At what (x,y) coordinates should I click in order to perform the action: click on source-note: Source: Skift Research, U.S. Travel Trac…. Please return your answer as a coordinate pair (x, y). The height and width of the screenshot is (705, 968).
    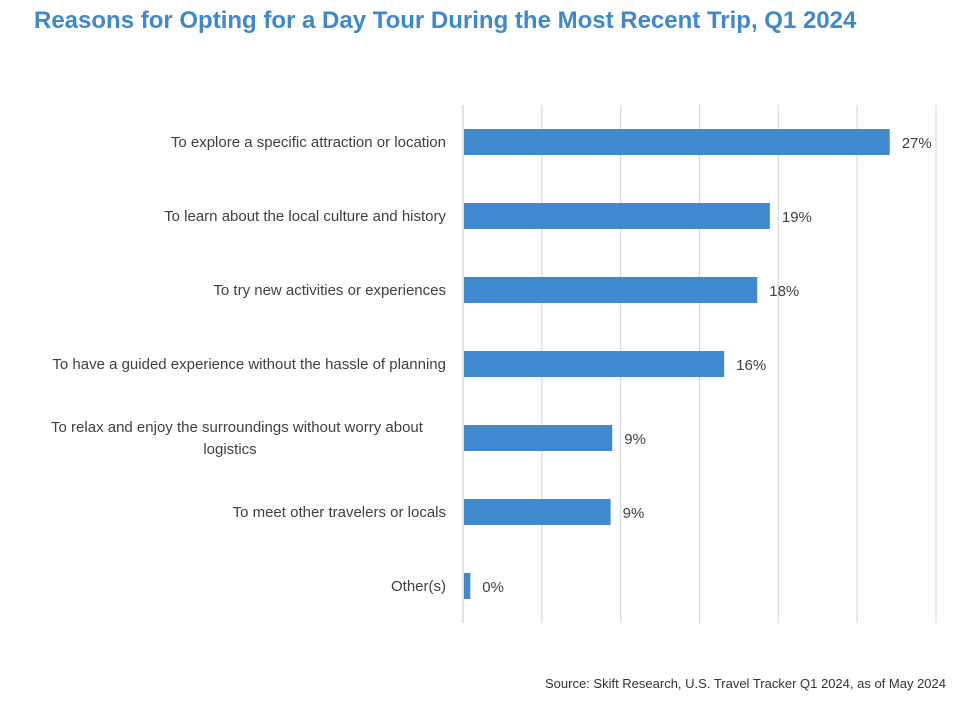
    Looking at the image, I should click on (745, 683).